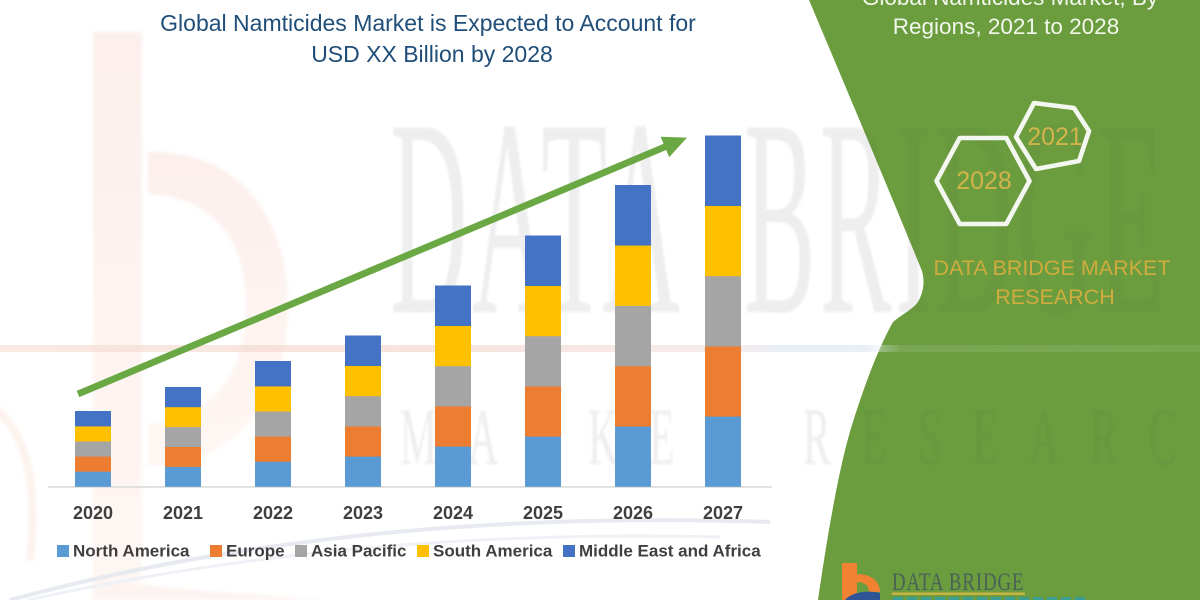 The image size is (1200, 600). I want to click on svg-text: 2022, so click(273, 513).